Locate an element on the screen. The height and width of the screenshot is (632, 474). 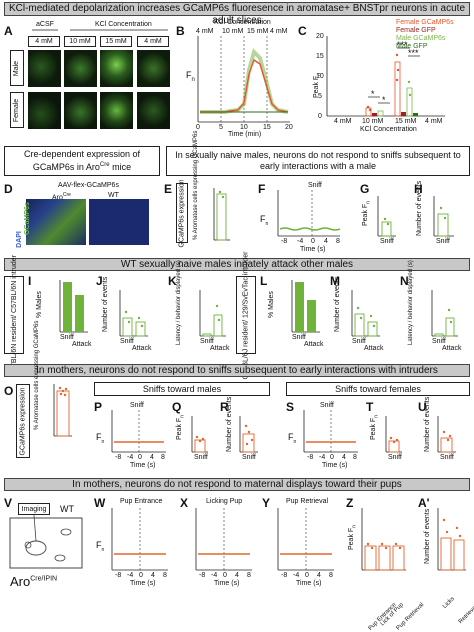
panel-label-z: Z is located at coordinates (350, 503).